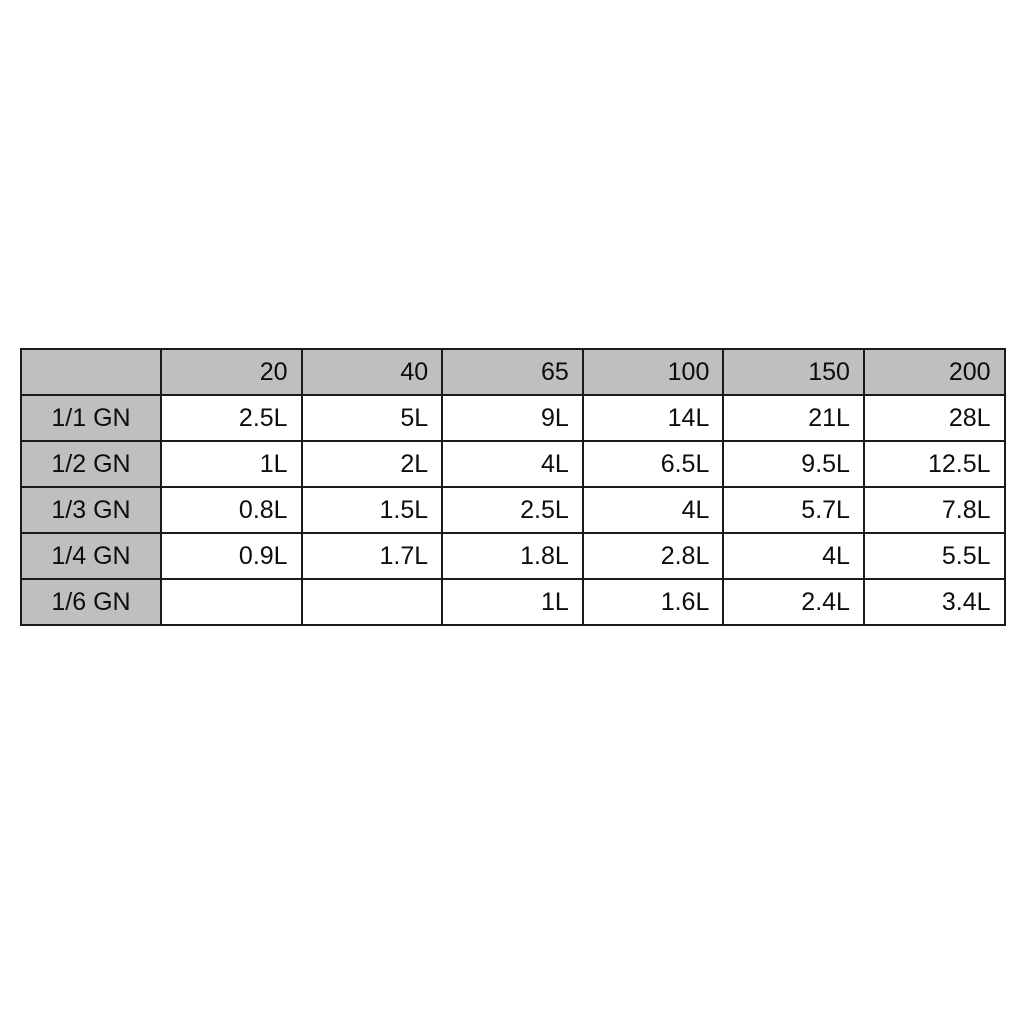 This screenshot has height=1024, width=1024. I want to click on cell-1-2-gn-65: 4L, so click(512, 464).